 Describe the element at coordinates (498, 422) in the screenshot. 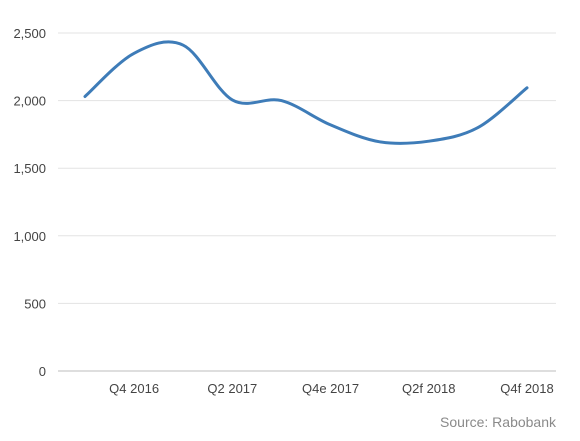

I see `source-note: Source: Rabobank` at that location.